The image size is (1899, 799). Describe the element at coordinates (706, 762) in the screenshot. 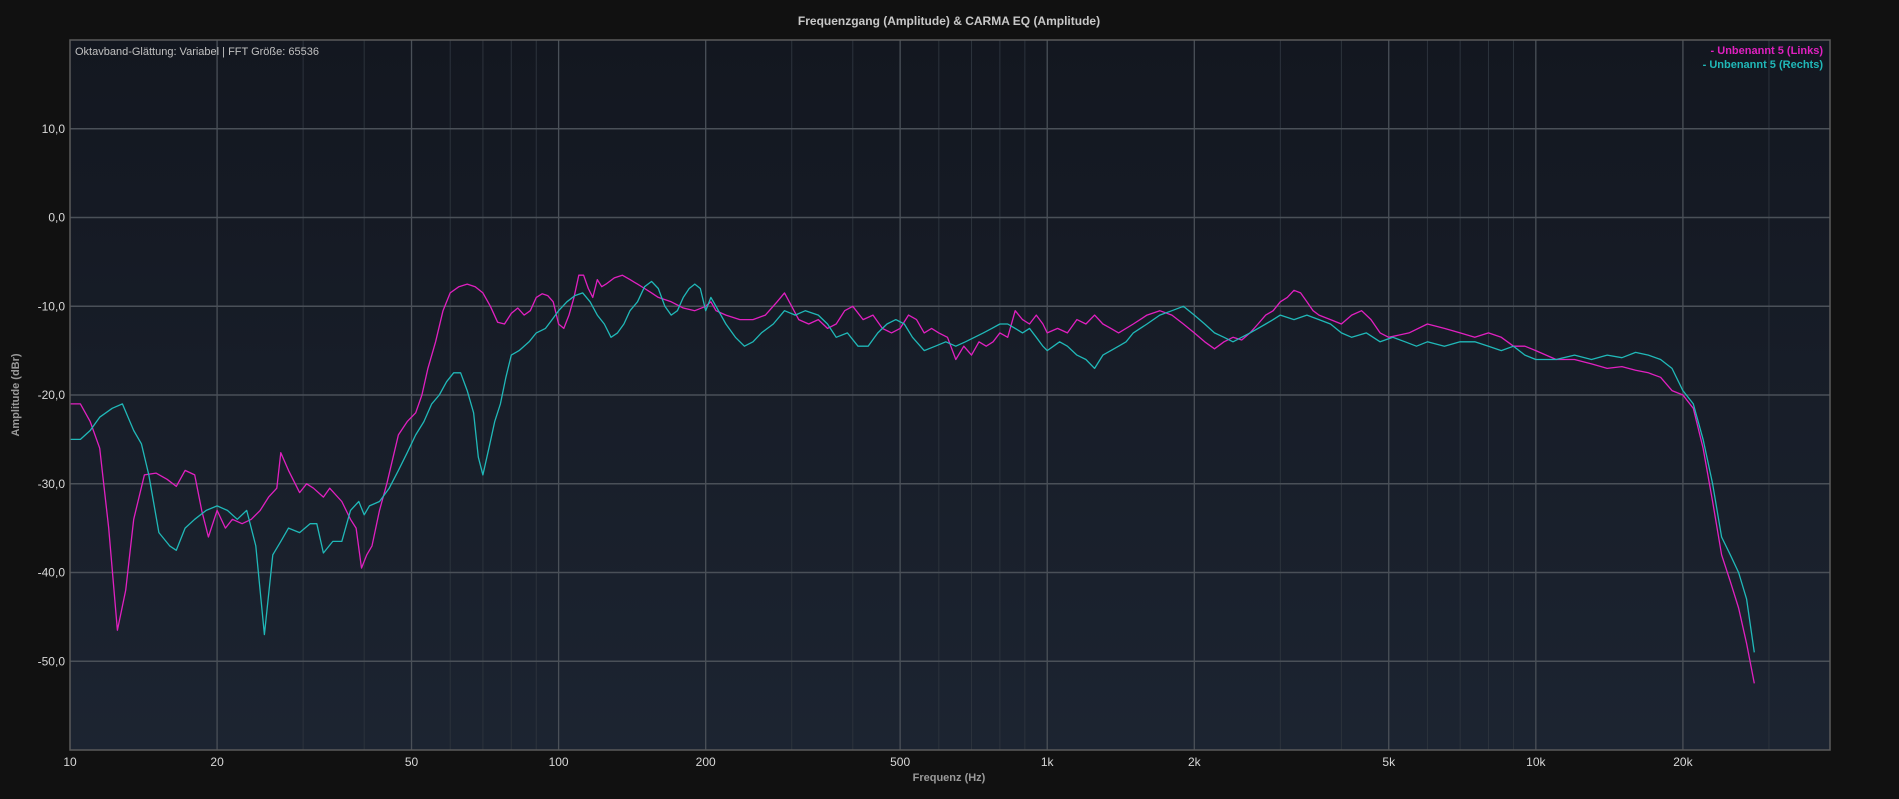

I see `x-tick-label: 200` at that location.